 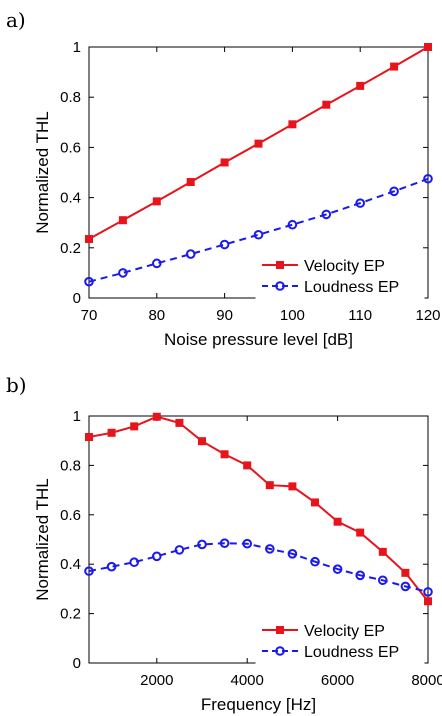 What do you see at coordinates (16, 385) in the screenshot?
I see `panel-label: b)` at bounding box center [16, 385].